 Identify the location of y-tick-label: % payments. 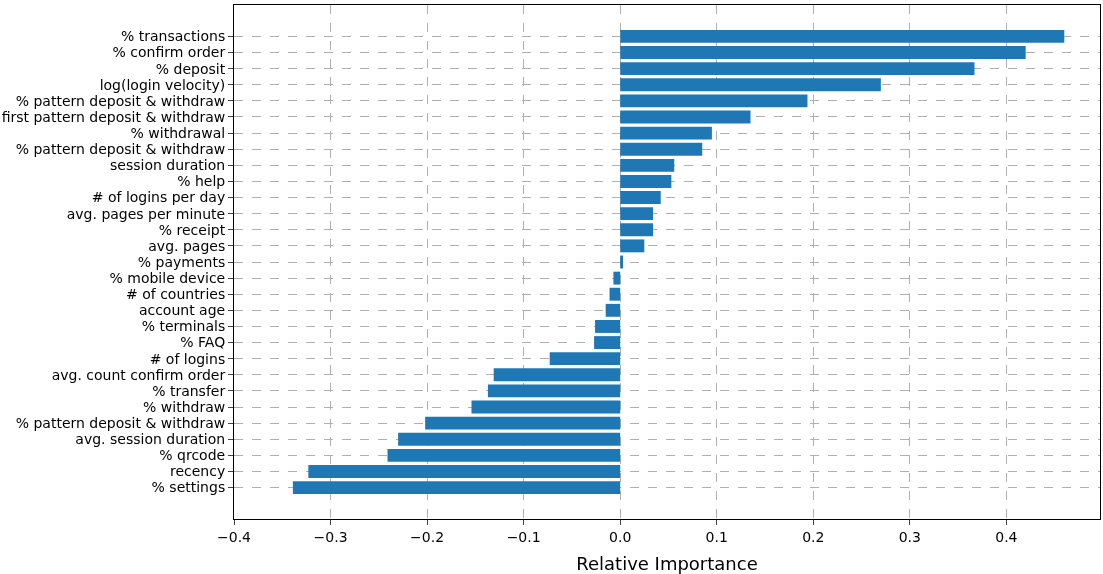
(181, 261).